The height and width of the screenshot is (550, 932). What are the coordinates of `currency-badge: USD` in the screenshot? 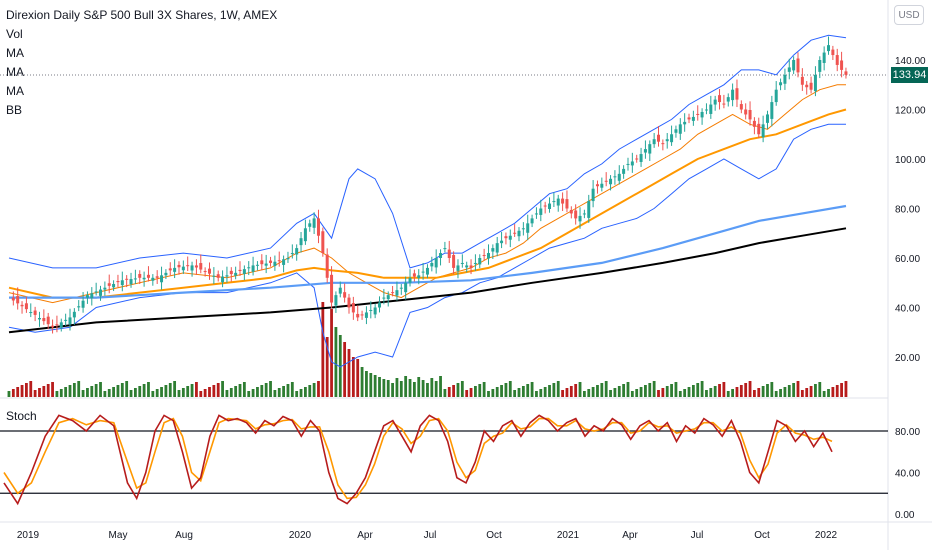 It's located at (909, 15).